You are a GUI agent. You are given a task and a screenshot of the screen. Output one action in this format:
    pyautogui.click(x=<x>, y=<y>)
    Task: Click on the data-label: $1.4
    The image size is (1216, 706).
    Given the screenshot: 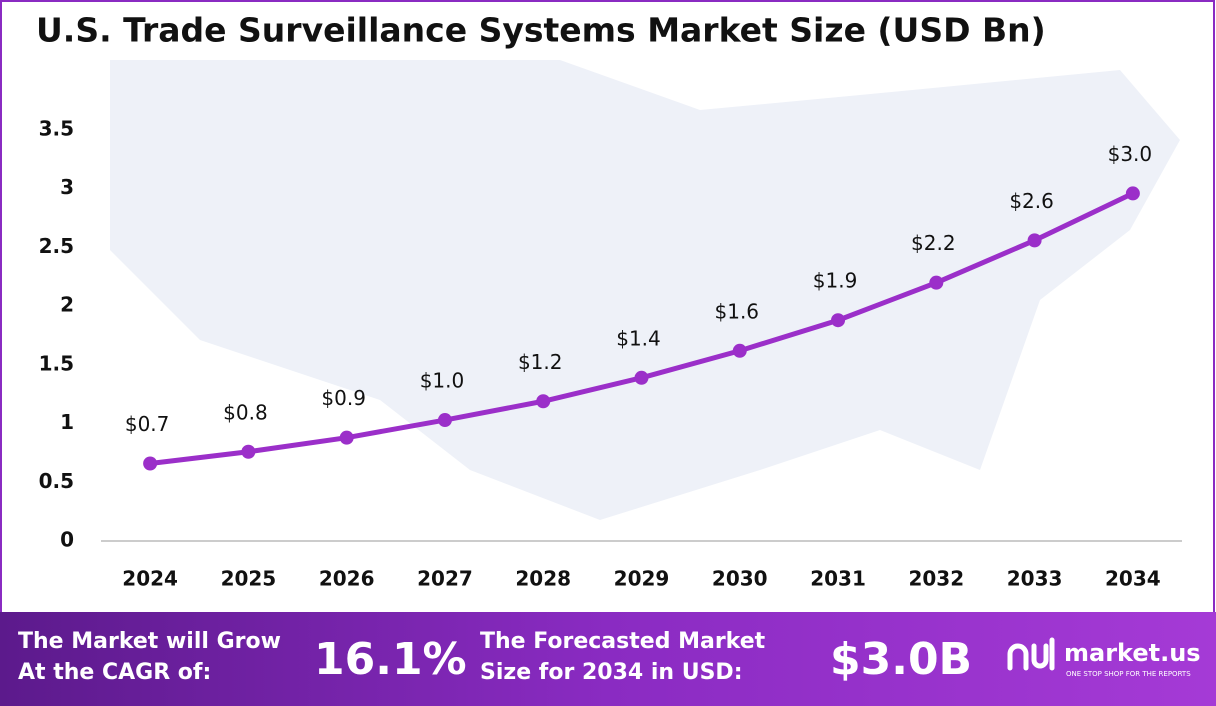 What is the action you would take?
    pyautogui.click(x=638, y=338)
    